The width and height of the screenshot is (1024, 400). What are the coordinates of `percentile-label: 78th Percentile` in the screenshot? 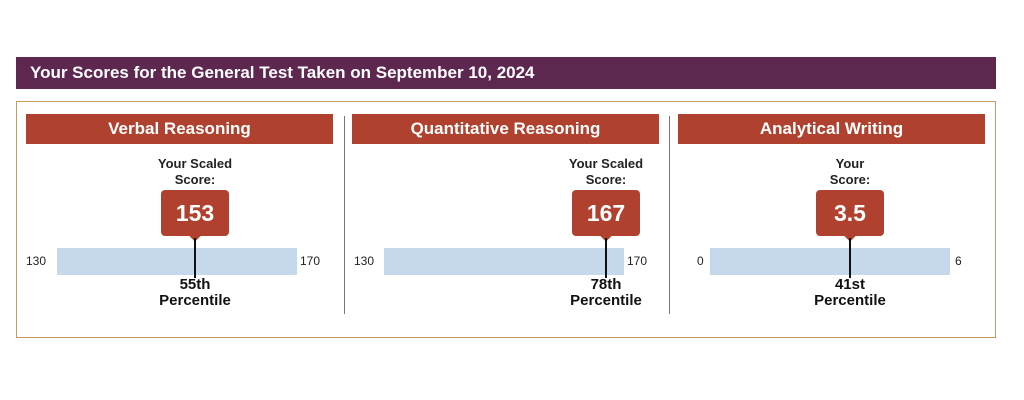 It's located at (606, 293).